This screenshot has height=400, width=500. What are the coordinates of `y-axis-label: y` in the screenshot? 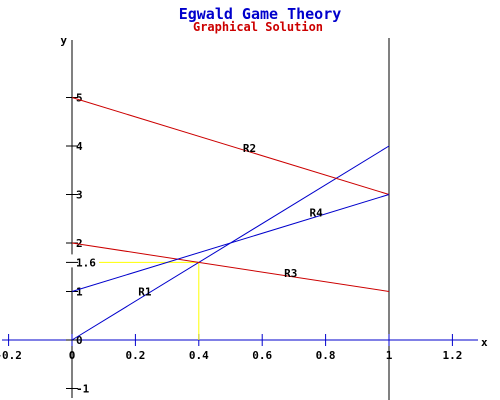 It's located at (63, 40).